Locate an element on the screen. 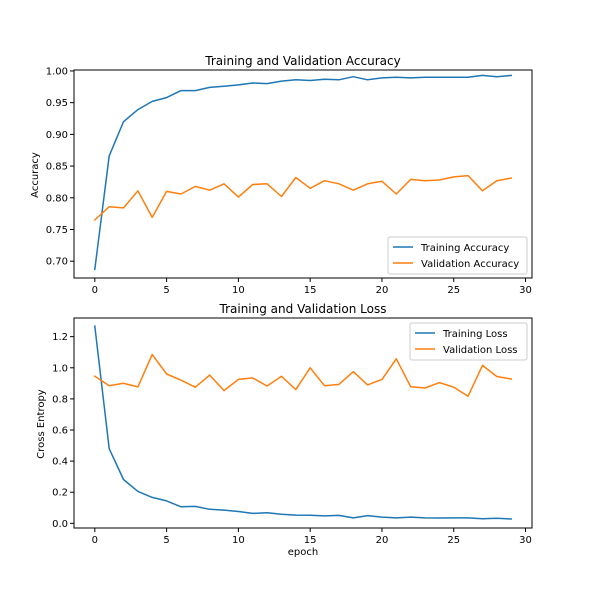  y-tick-label: 0.70 is located at coordinates (57, 262).